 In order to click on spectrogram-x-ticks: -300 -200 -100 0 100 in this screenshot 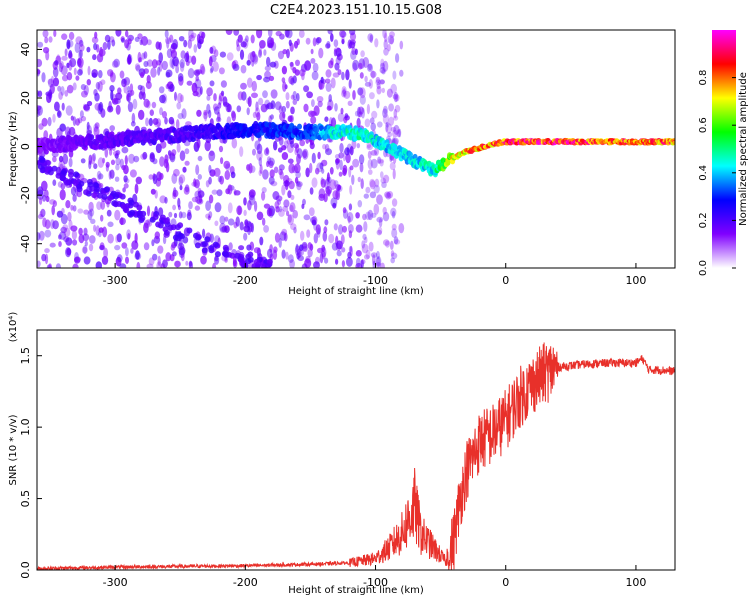, I will do `click(374, 275)`.